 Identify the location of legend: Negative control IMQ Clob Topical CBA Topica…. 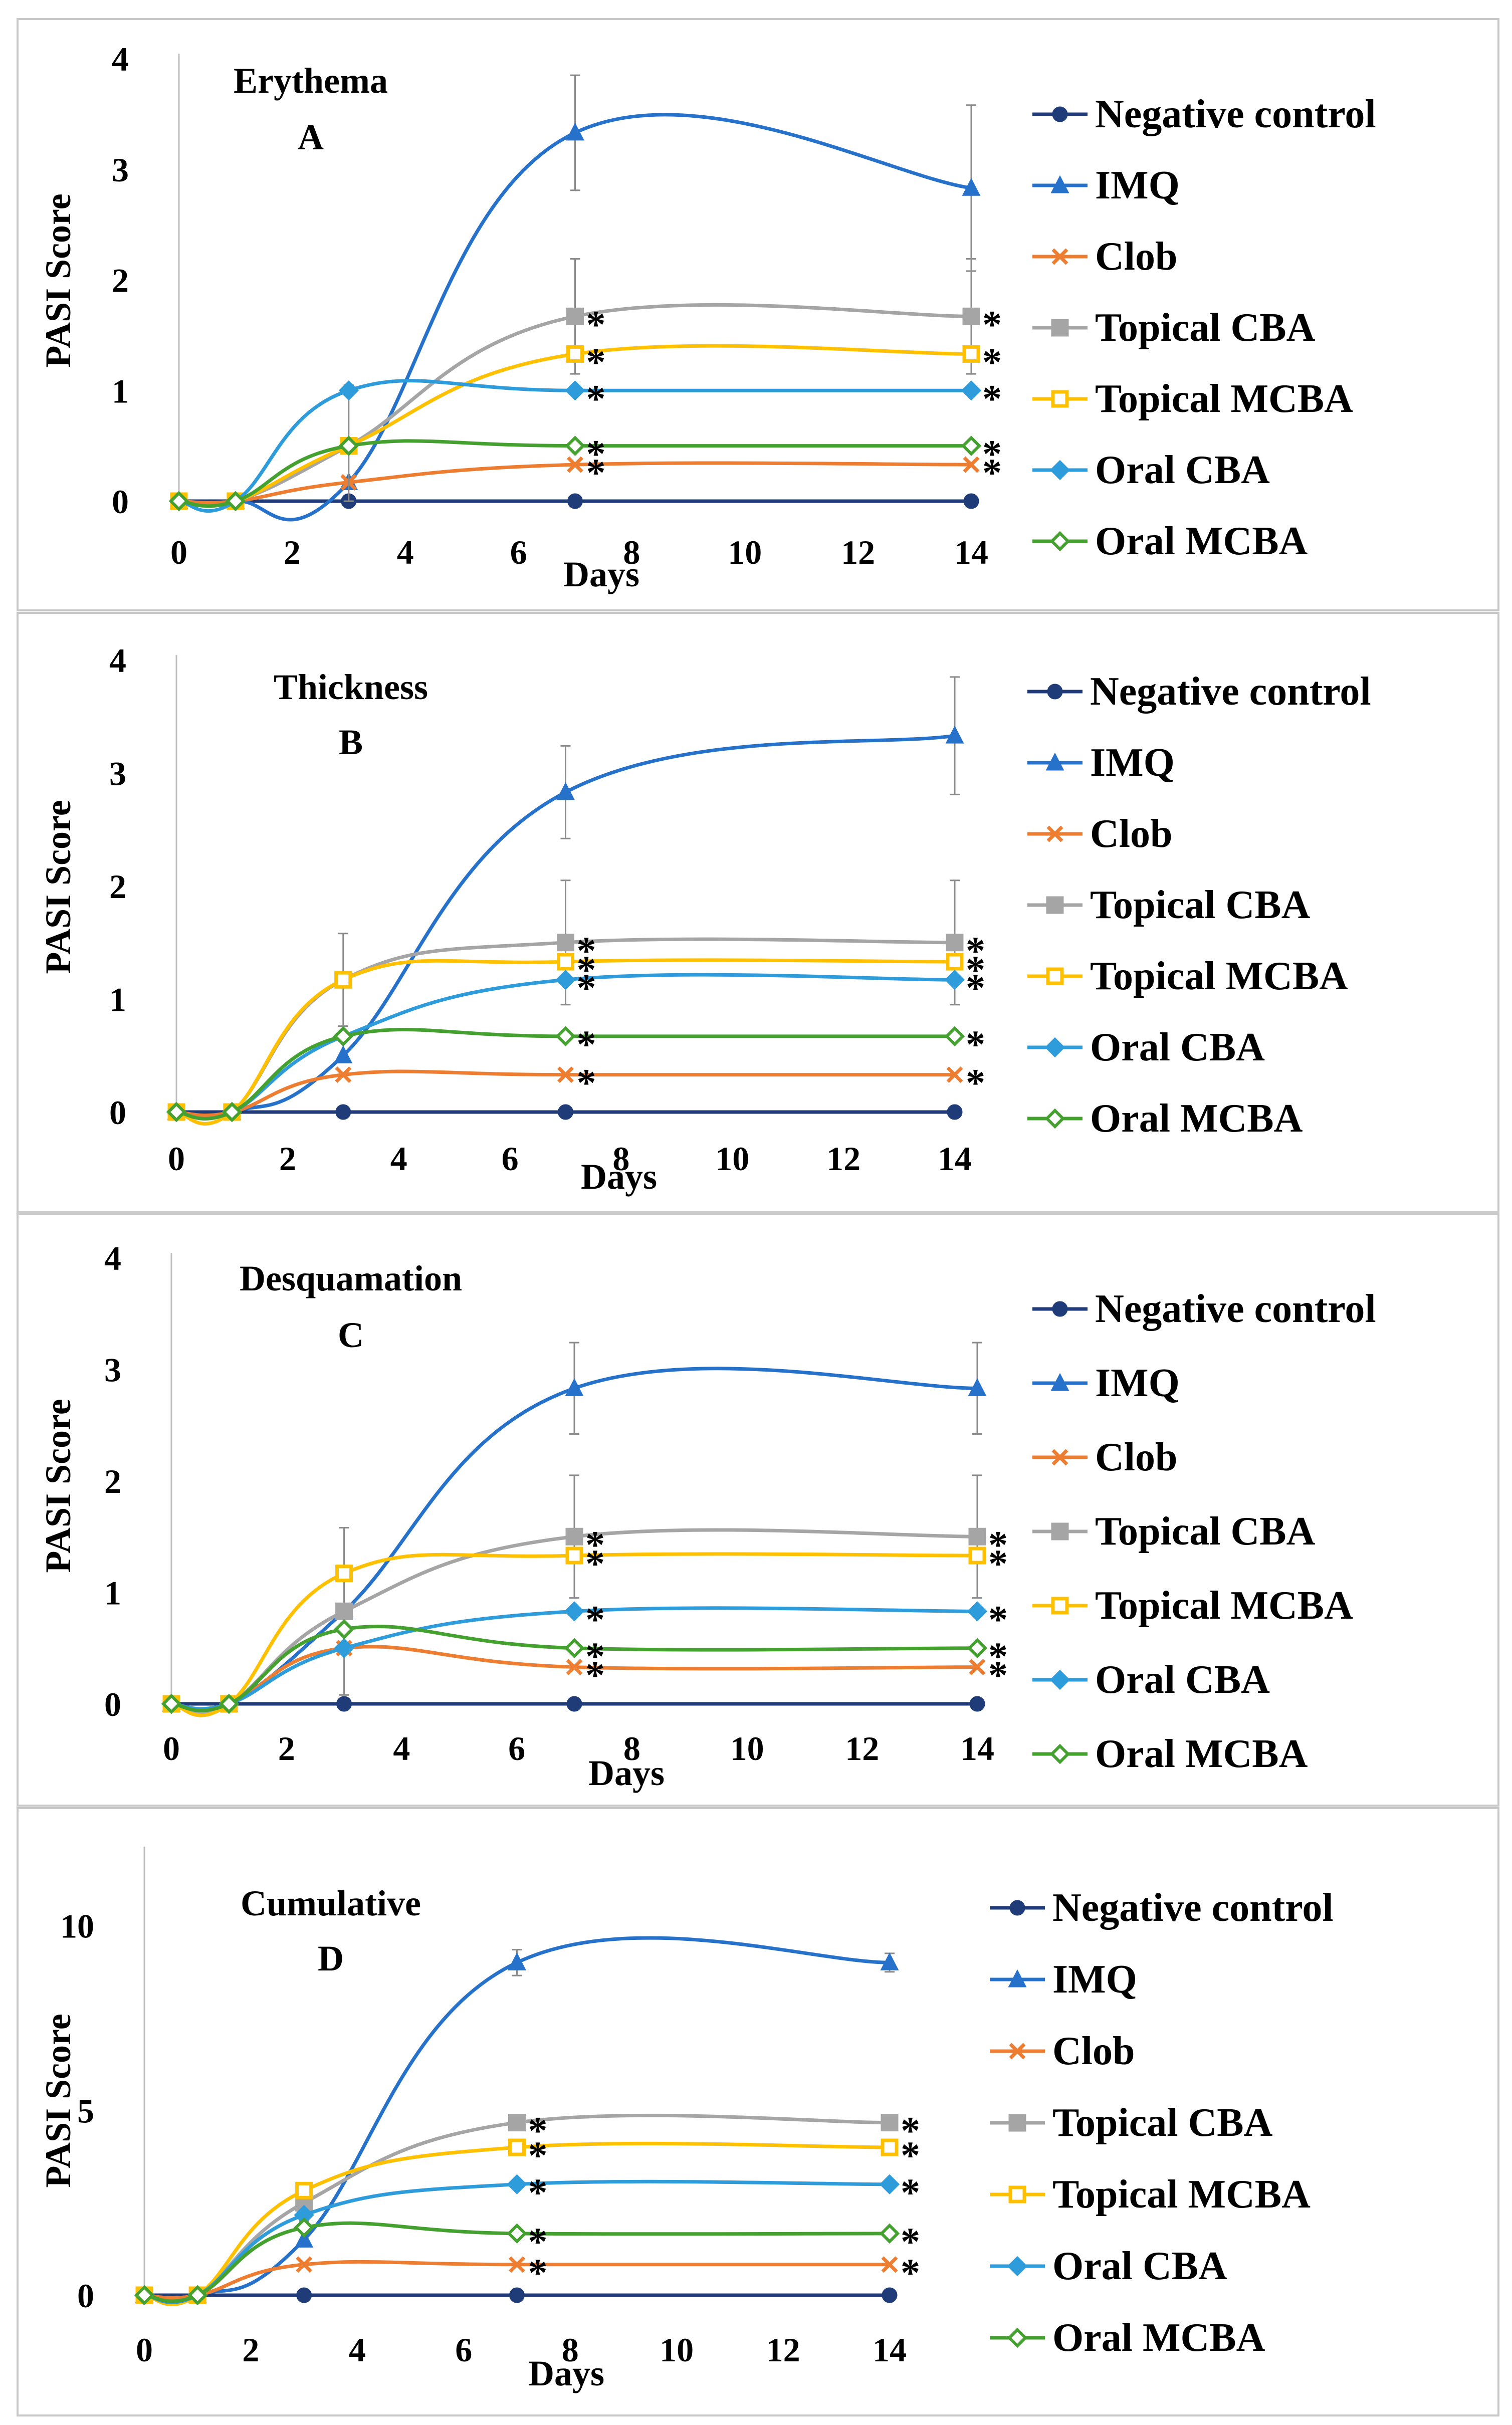
(1162, 2123).